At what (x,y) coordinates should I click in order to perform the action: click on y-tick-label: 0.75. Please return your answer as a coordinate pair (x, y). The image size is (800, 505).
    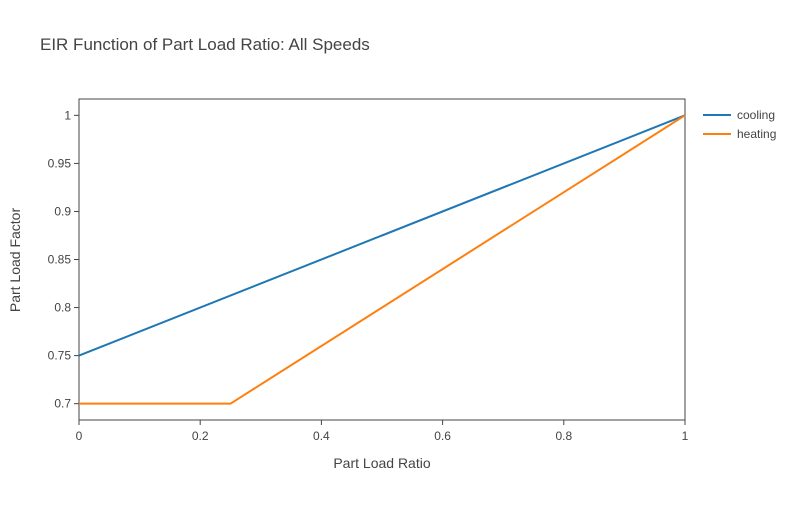
    Looking at the image, I should click on (60, 356).